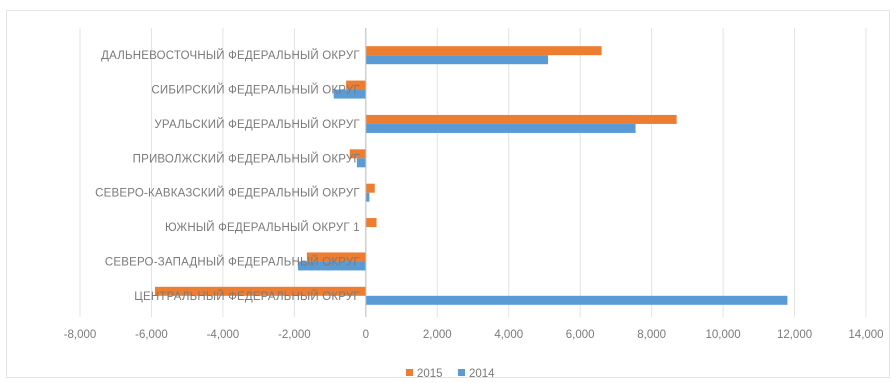  I want to click on x-tick-label: -2,000, so click(294, 335).